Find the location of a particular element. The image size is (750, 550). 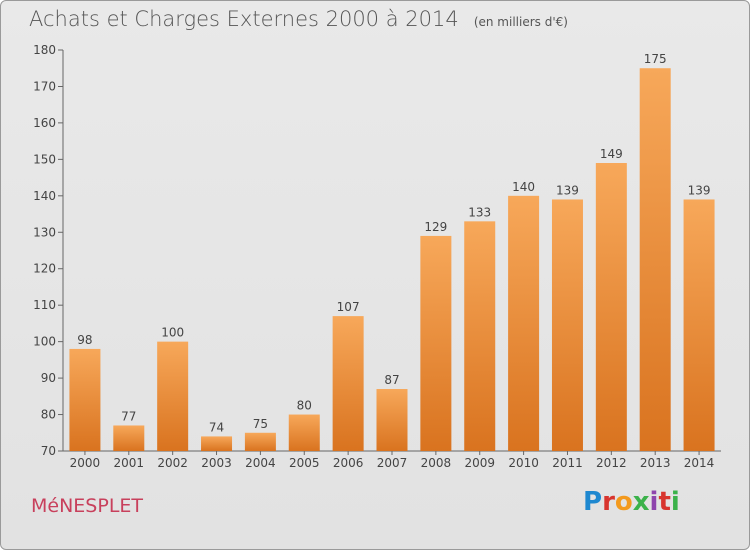

logo-letter: o is located at coordinates (623, 502).